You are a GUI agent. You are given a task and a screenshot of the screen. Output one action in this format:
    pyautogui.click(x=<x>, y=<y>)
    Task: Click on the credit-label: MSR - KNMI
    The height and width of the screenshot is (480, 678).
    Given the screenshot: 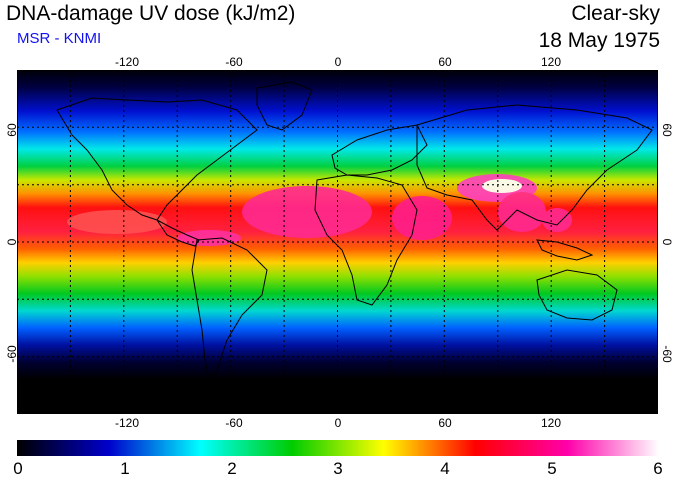 What is the action you would take?
    pyautogui.click(x=59, y=38)
    